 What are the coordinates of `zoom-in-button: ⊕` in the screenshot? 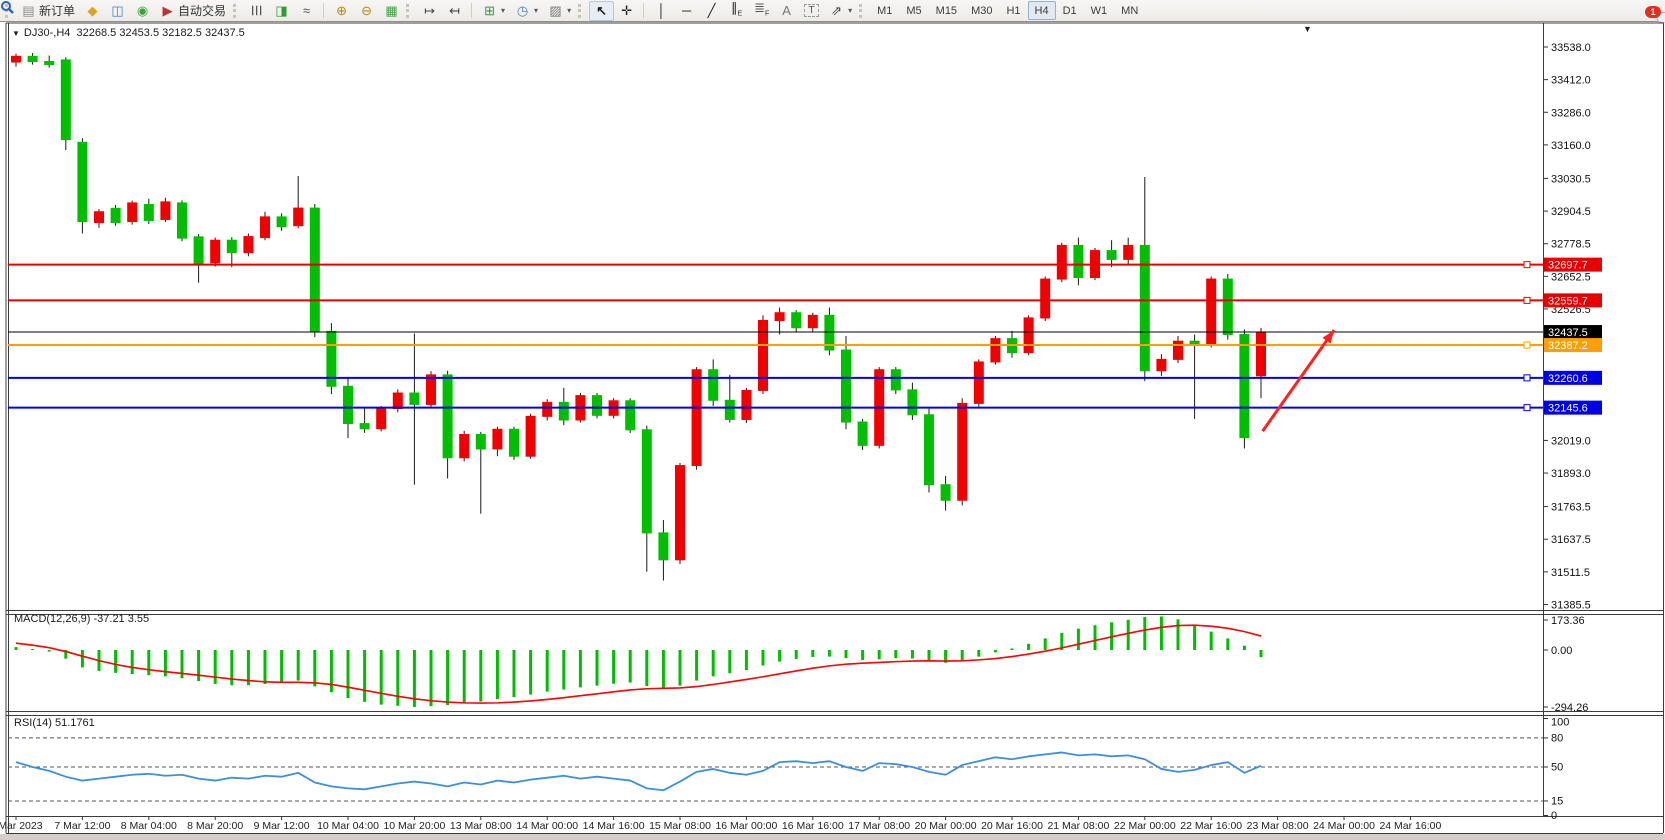 It's located at (341, 11).